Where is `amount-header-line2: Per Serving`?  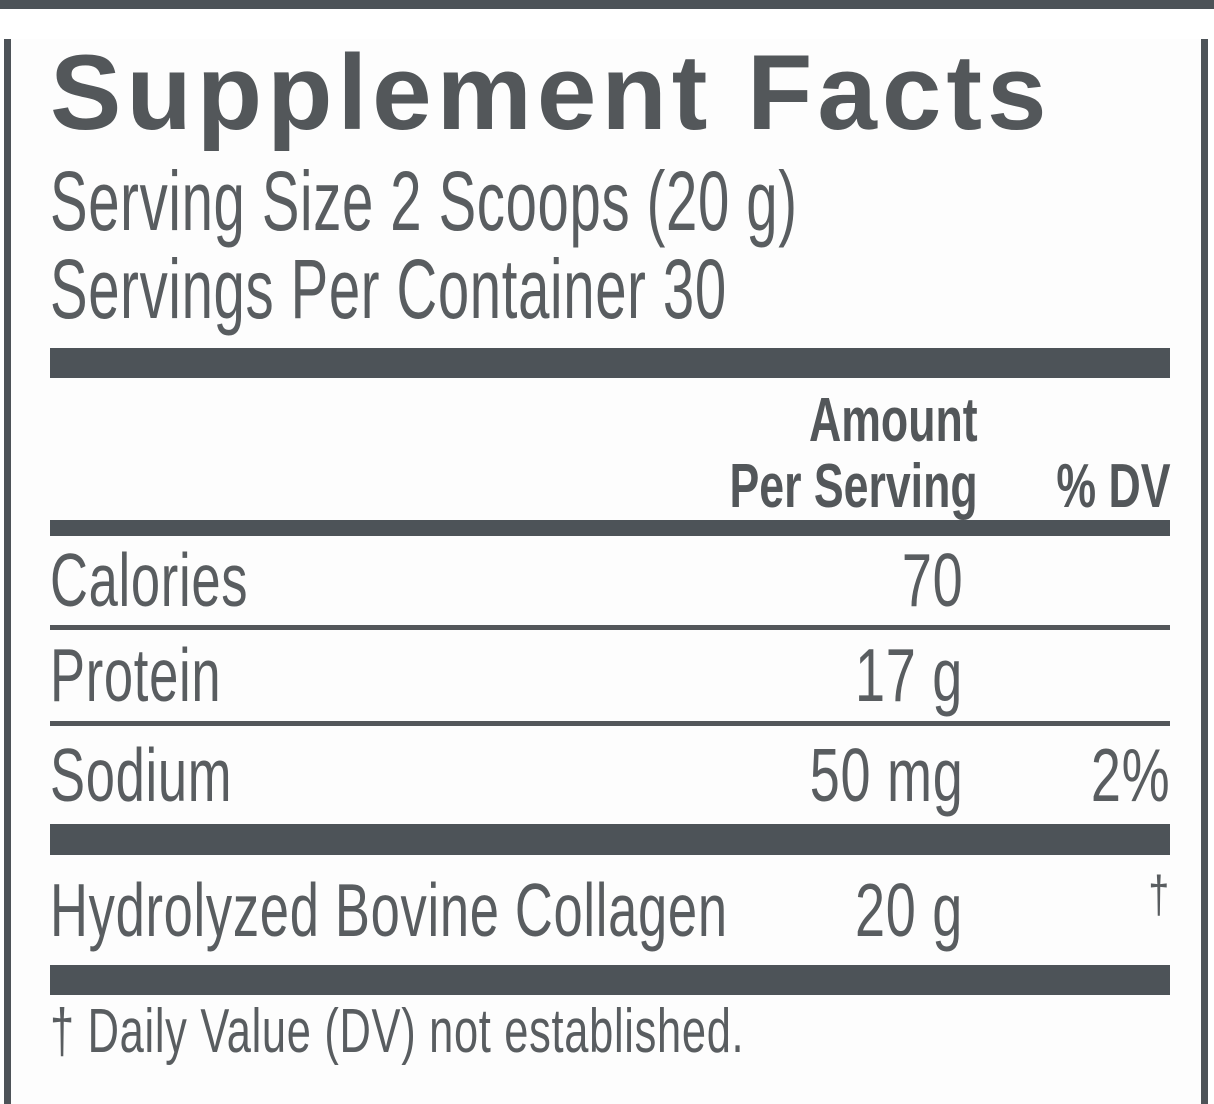 amount-header-line2: Per Serving is located at coordinates (853, 486).